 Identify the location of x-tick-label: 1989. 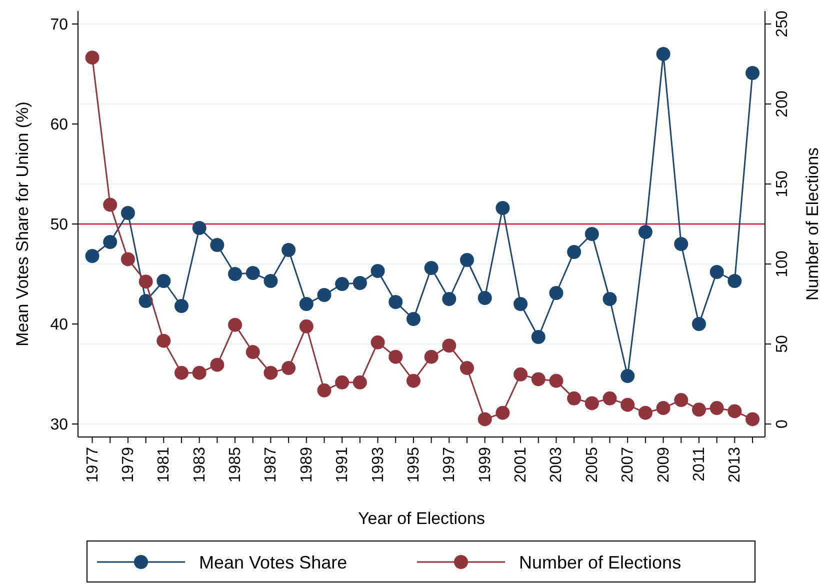
(307, 464).